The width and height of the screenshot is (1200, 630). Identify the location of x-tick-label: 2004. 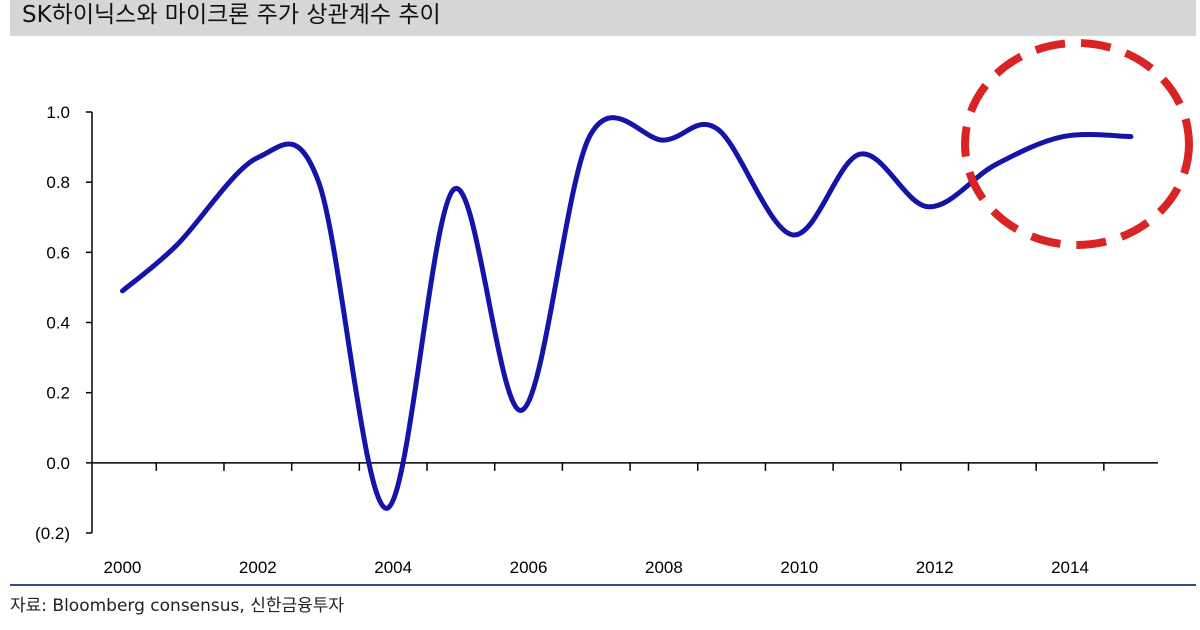
(393, 567).